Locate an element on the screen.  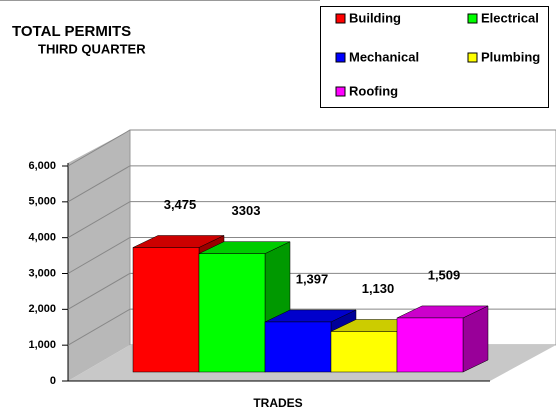
value-label: 1,509 is located at coordinates (444, 274).